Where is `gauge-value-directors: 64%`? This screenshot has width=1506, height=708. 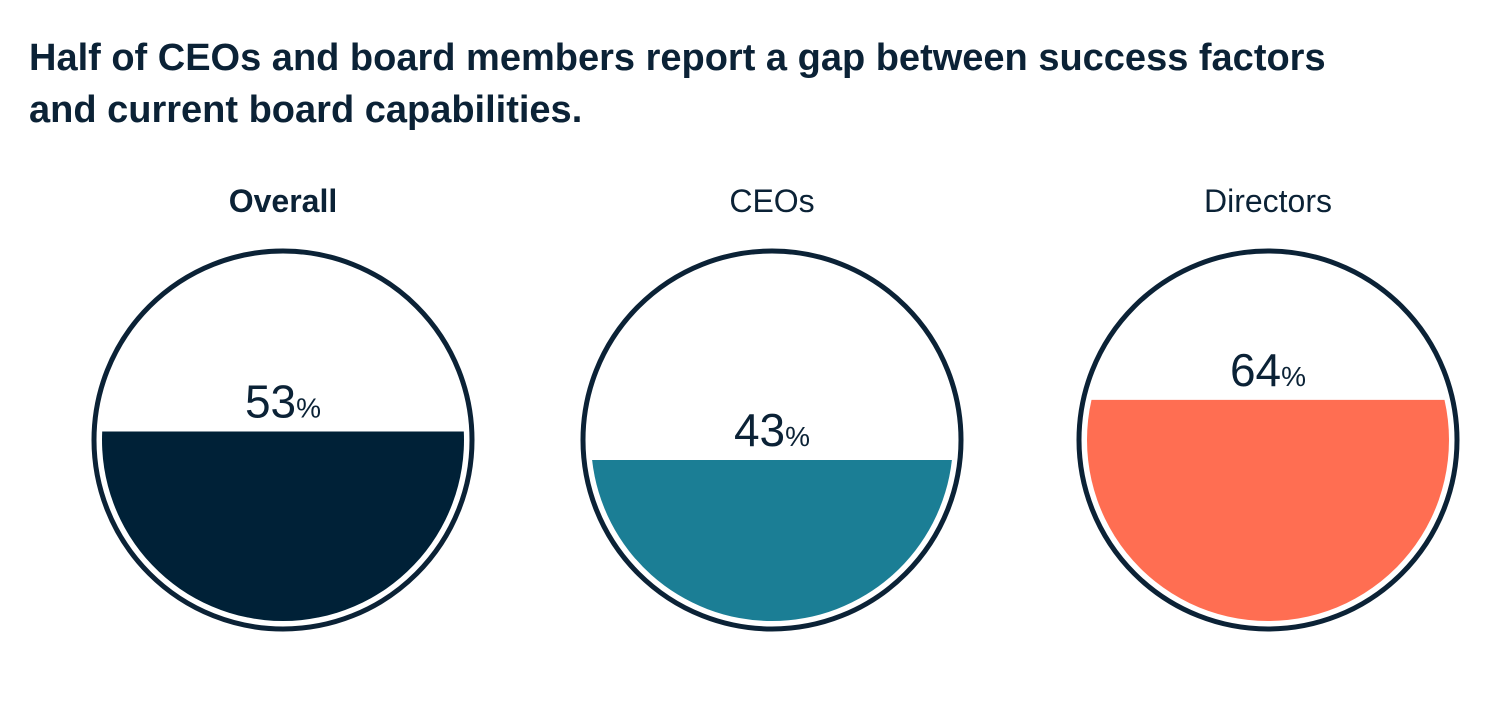
gauge-value-directors: 64% is located at coordinates (1268, 370).